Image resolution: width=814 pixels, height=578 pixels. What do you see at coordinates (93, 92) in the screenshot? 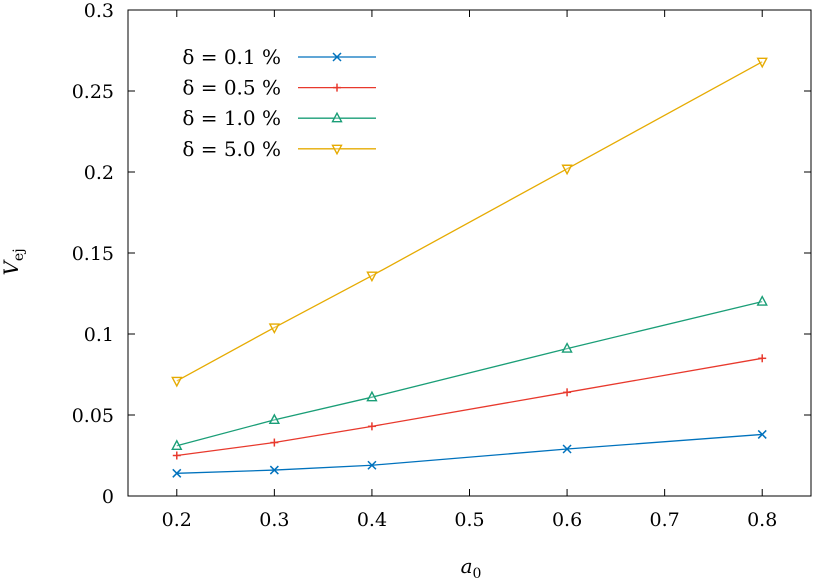
I see `y-tick-label: 0.25` at bounding box center [93, 92].